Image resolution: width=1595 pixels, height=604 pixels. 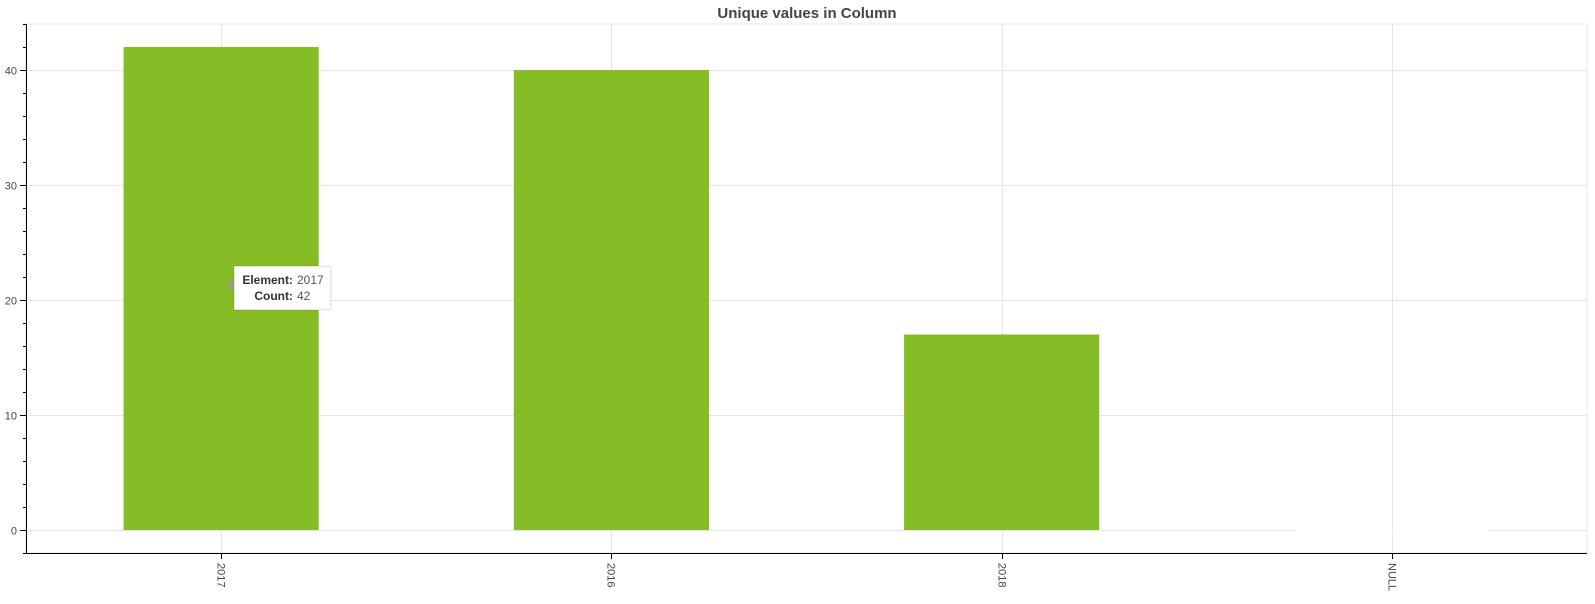 What do you see at coordinates (310, 280) in the screenshot?
I see `tooltip-element-value: 2017` at bounding box center [310, 280].